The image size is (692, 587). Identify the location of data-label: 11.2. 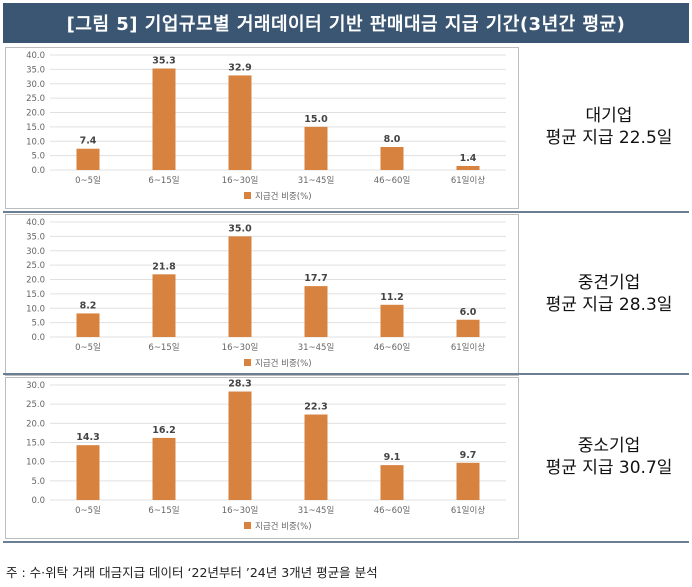
(391, 297).